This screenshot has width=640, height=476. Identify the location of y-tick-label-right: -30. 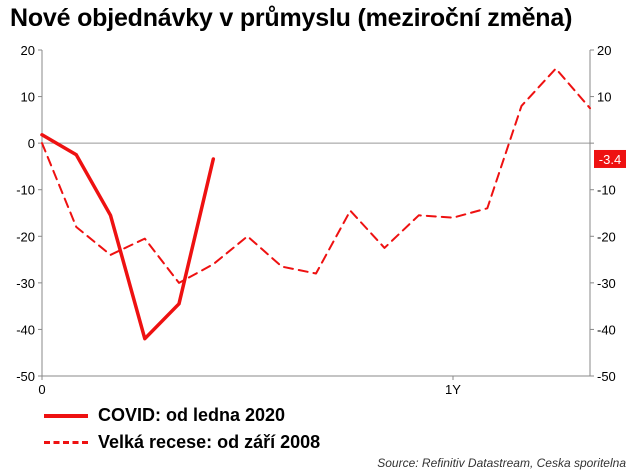
(606, 283).